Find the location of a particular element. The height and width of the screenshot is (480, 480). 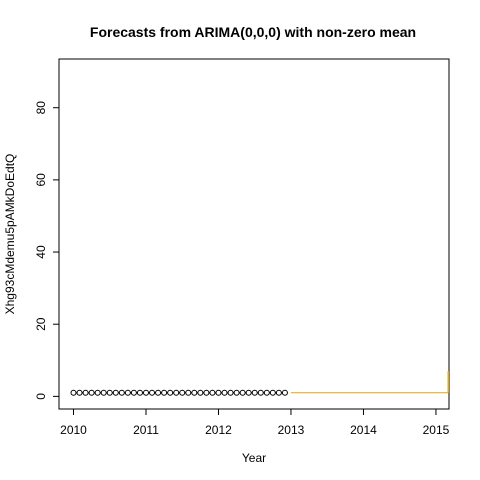

x-axis: 2010 2011 2012 2013 2014 2015 is located at coordinates (255, 423).